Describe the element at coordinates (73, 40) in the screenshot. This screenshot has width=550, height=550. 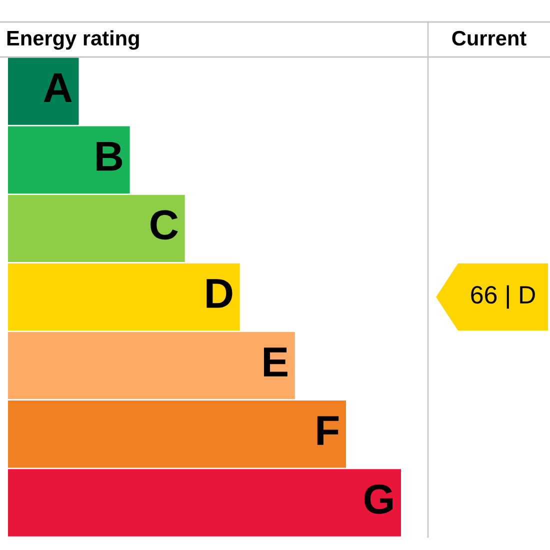
I see `chart-title: Energy rating` at that location.